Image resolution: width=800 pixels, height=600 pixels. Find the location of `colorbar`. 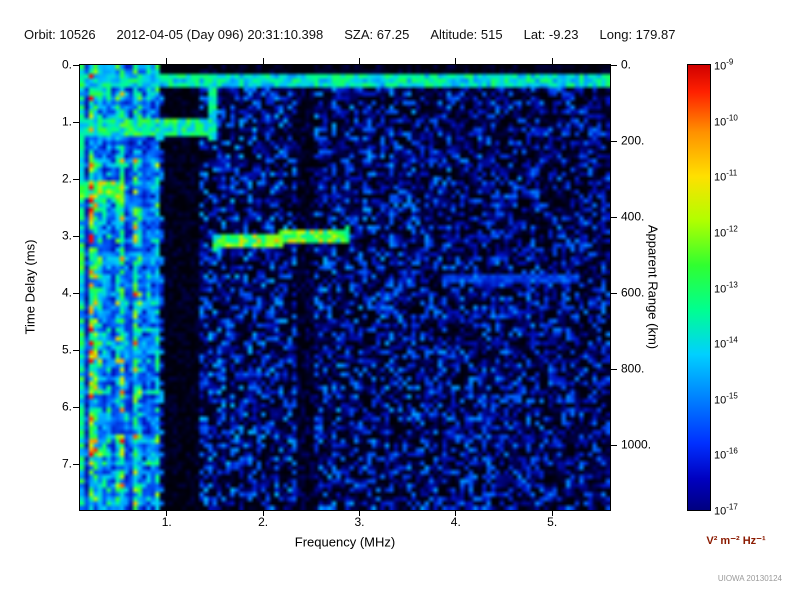

colorbar is located at coordinates (699, 287).